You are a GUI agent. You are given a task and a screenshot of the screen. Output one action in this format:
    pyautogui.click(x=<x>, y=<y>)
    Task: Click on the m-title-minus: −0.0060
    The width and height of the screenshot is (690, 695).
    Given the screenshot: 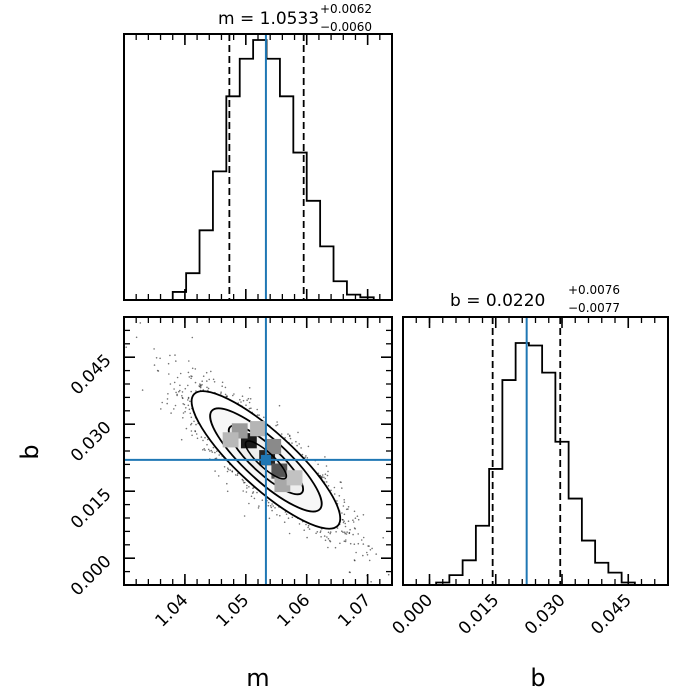 What is the action you would take?
    pyautogui.click(x=346, y=27)
    